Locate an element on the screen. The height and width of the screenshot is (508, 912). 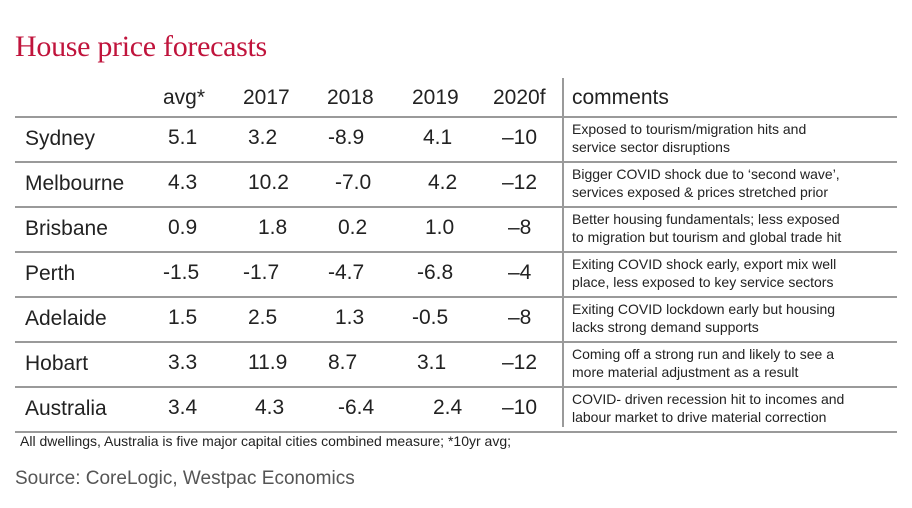
cell-avg: 4.3 is located at coordinates (183, 182).